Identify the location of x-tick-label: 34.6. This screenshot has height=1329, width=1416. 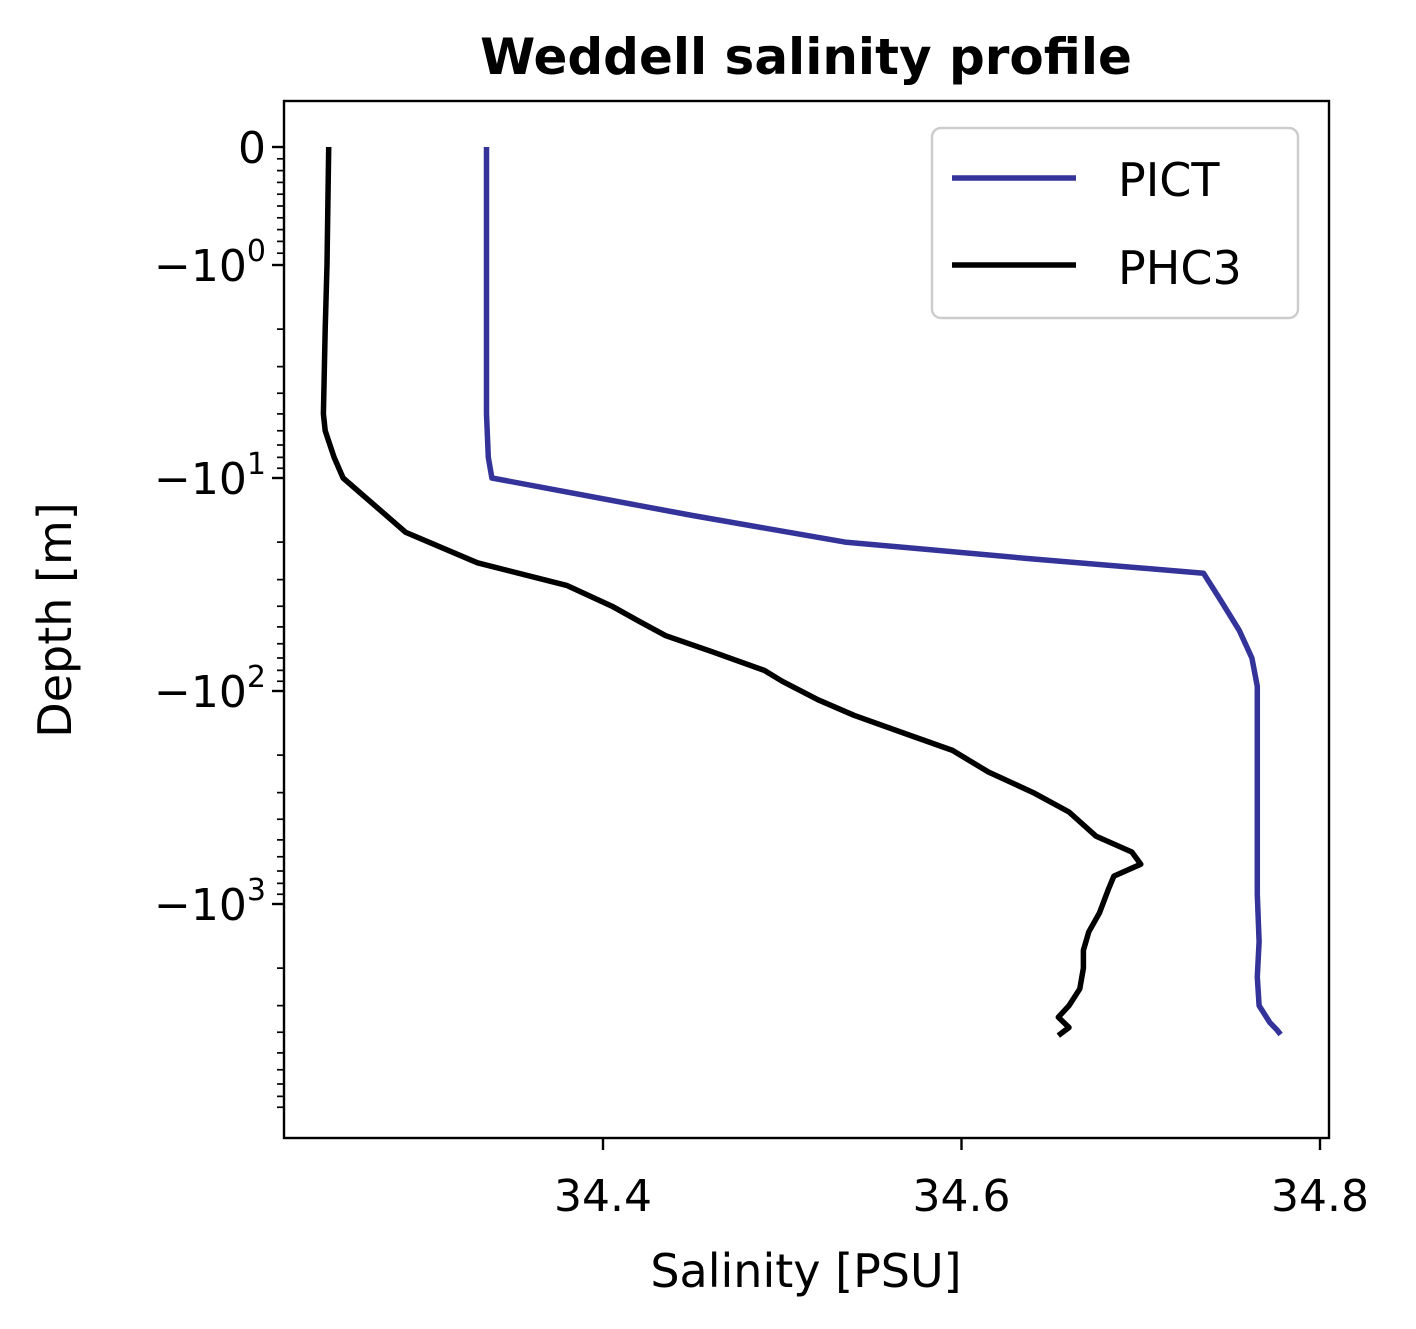
(962, 1196).